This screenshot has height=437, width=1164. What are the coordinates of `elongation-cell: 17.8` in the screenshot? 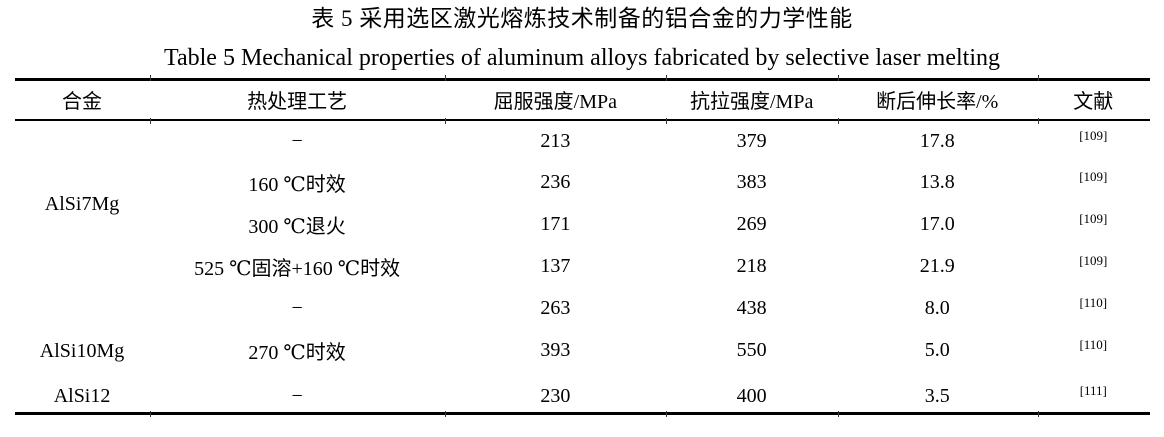 It's located at (937, 140).